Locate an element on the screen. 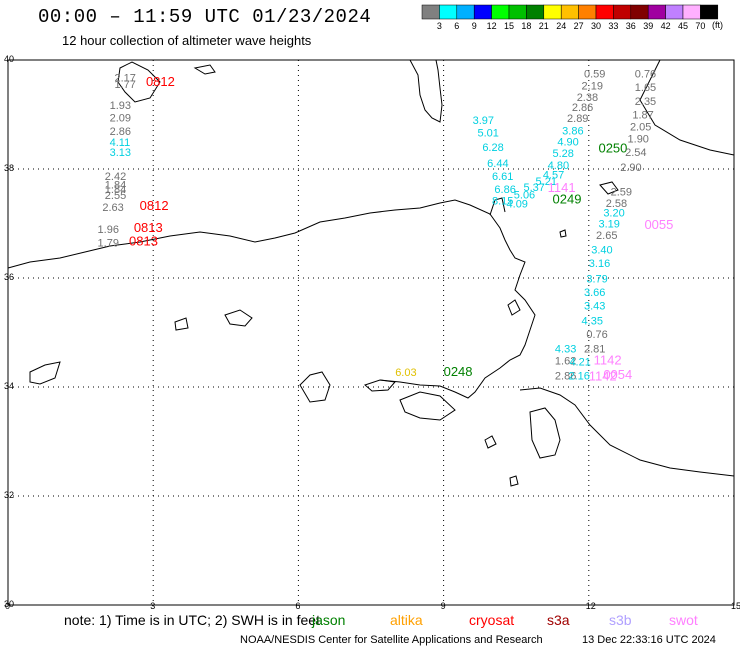 The height and width of the screenshot is (650, 740). longitude-label: 12 is located at coordinates (590, 606).